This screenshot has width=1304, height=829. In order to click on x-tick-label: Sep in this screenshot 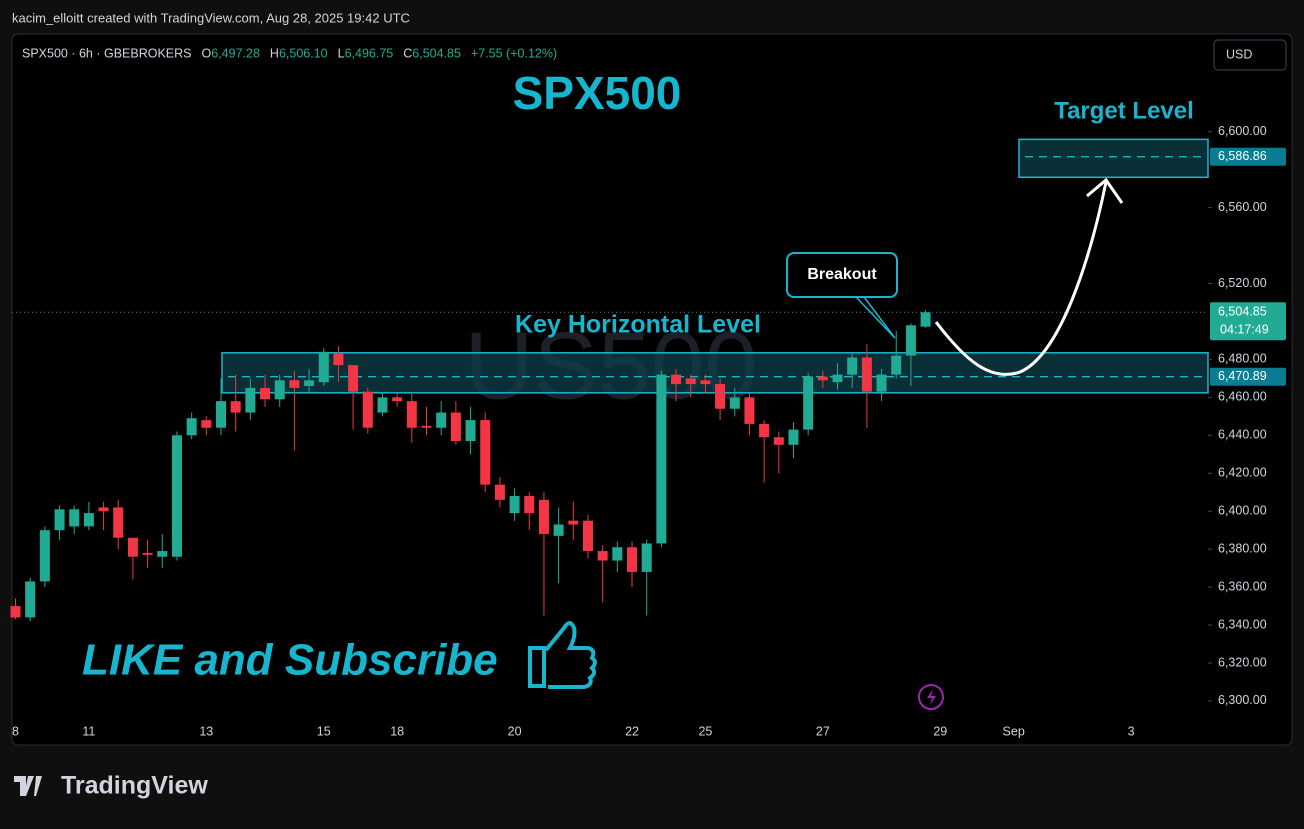, I will do `click(1014, 731)`.